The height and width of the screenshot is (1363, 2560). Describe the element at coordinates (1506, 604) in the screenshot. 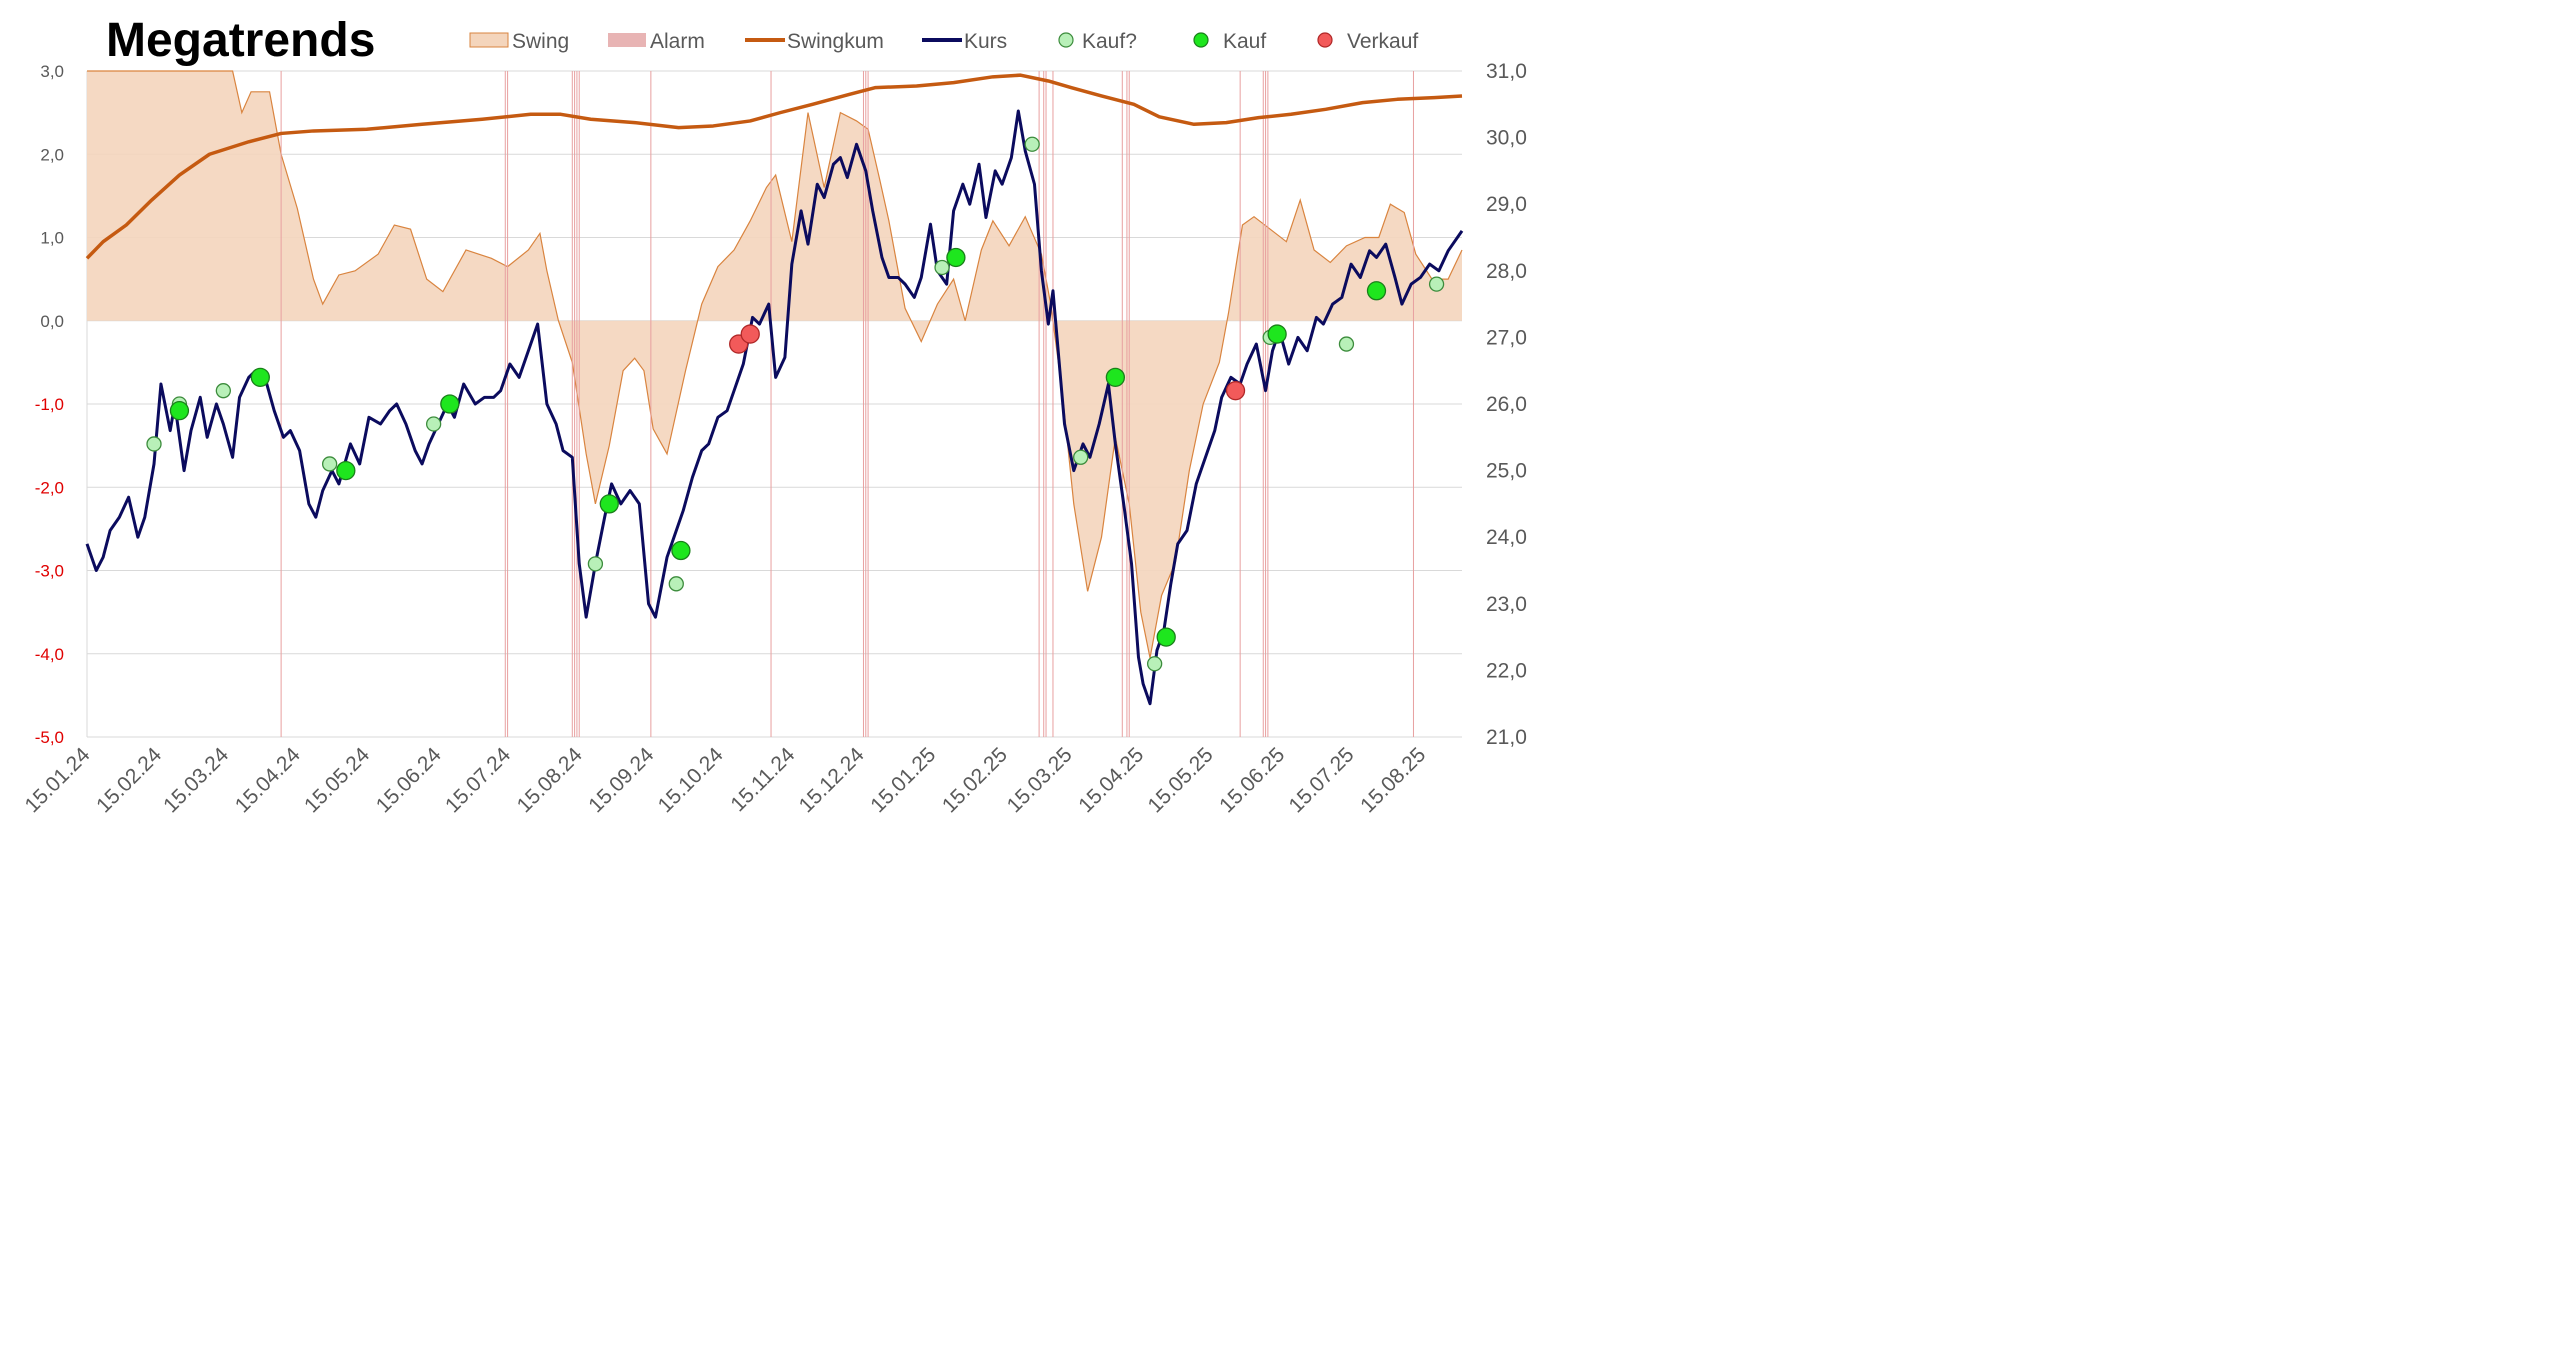

I see `y-right-tick-label: 23,0` at that location.